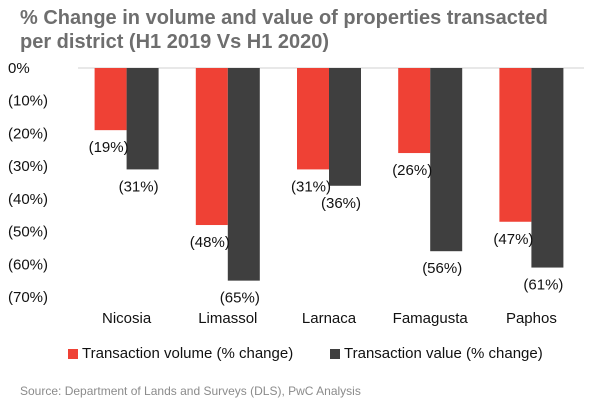 This screenshot has width=600, height=418. Describe the element at coordinates (240, 298) in the screenshot. I see `data-label: (65%)` at that location.